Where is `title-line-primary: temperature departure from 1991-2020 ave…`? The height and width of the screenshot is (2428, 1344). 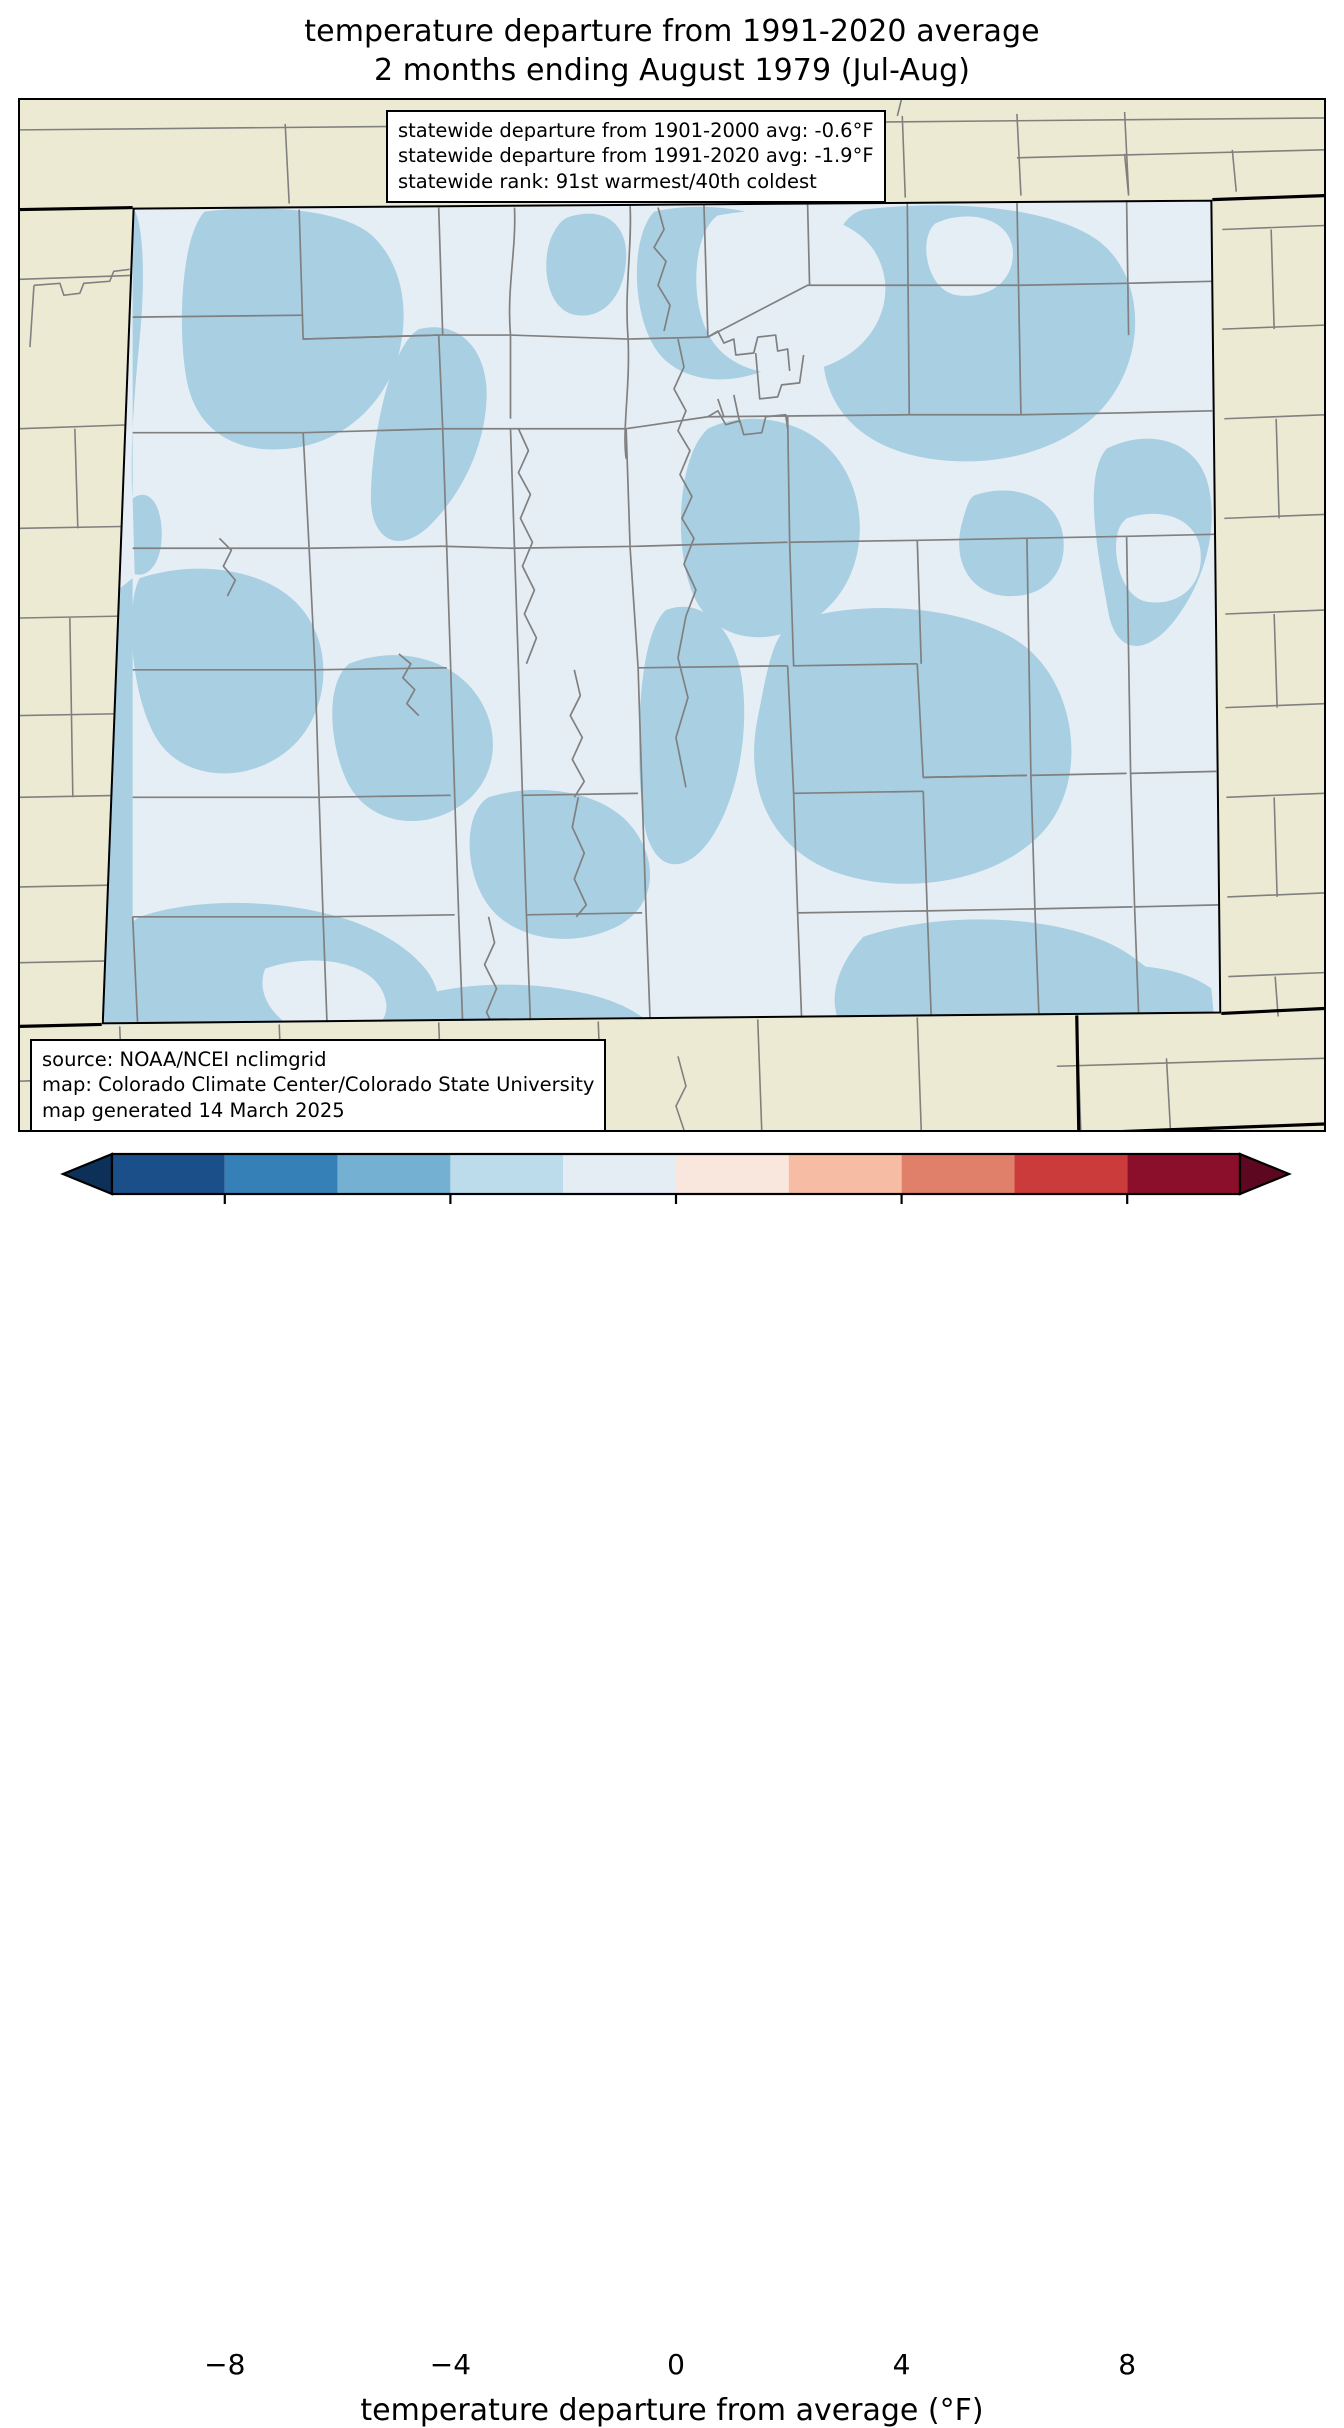
title-line-primary: temperature departure from 1991-2020 ave… is located at coordinates (672, 31).